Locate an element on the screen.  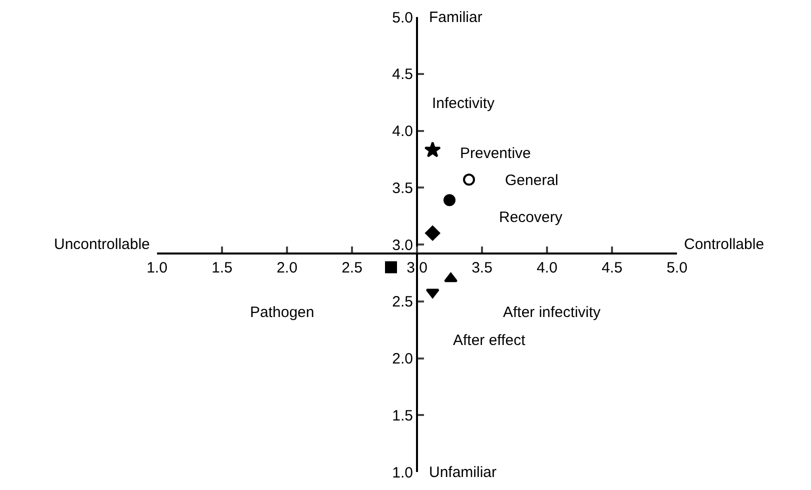
y-tick-label: 1.5 is located at coordinates (402, 415).